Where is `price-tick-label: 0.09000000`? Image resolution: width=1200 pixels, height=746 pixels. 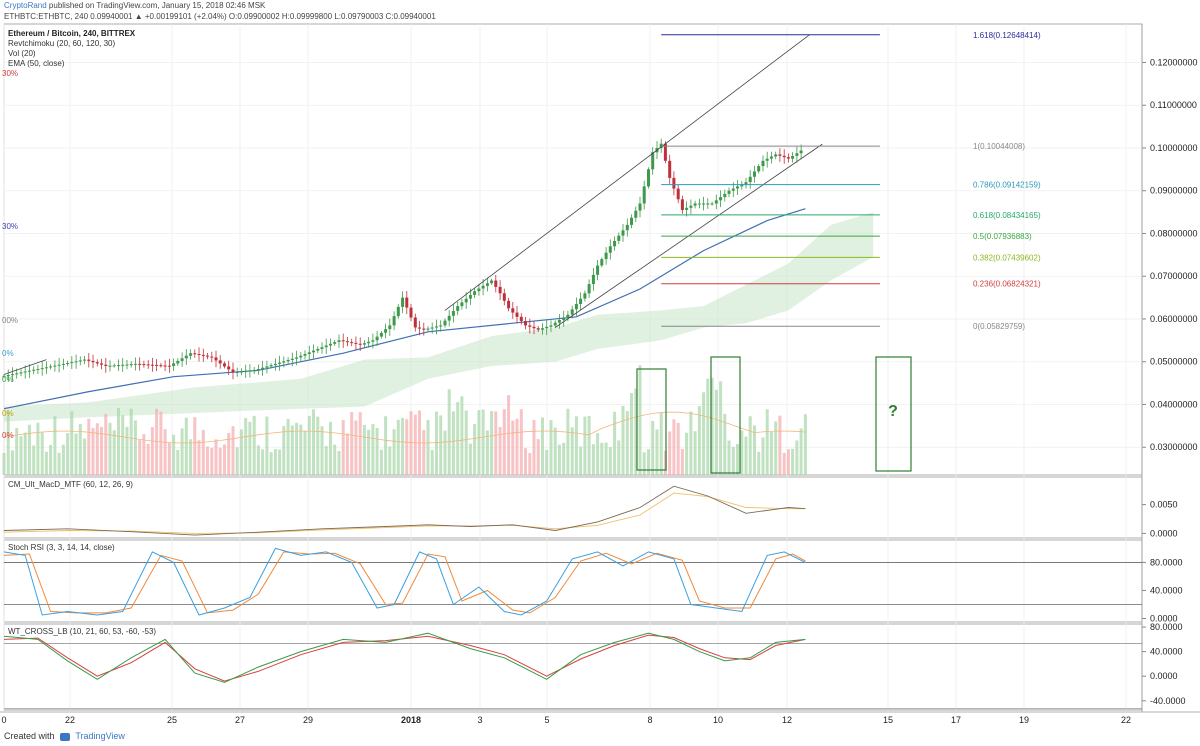
price-tick-label: 0.09000000 is located at coordinates (1174, 191).